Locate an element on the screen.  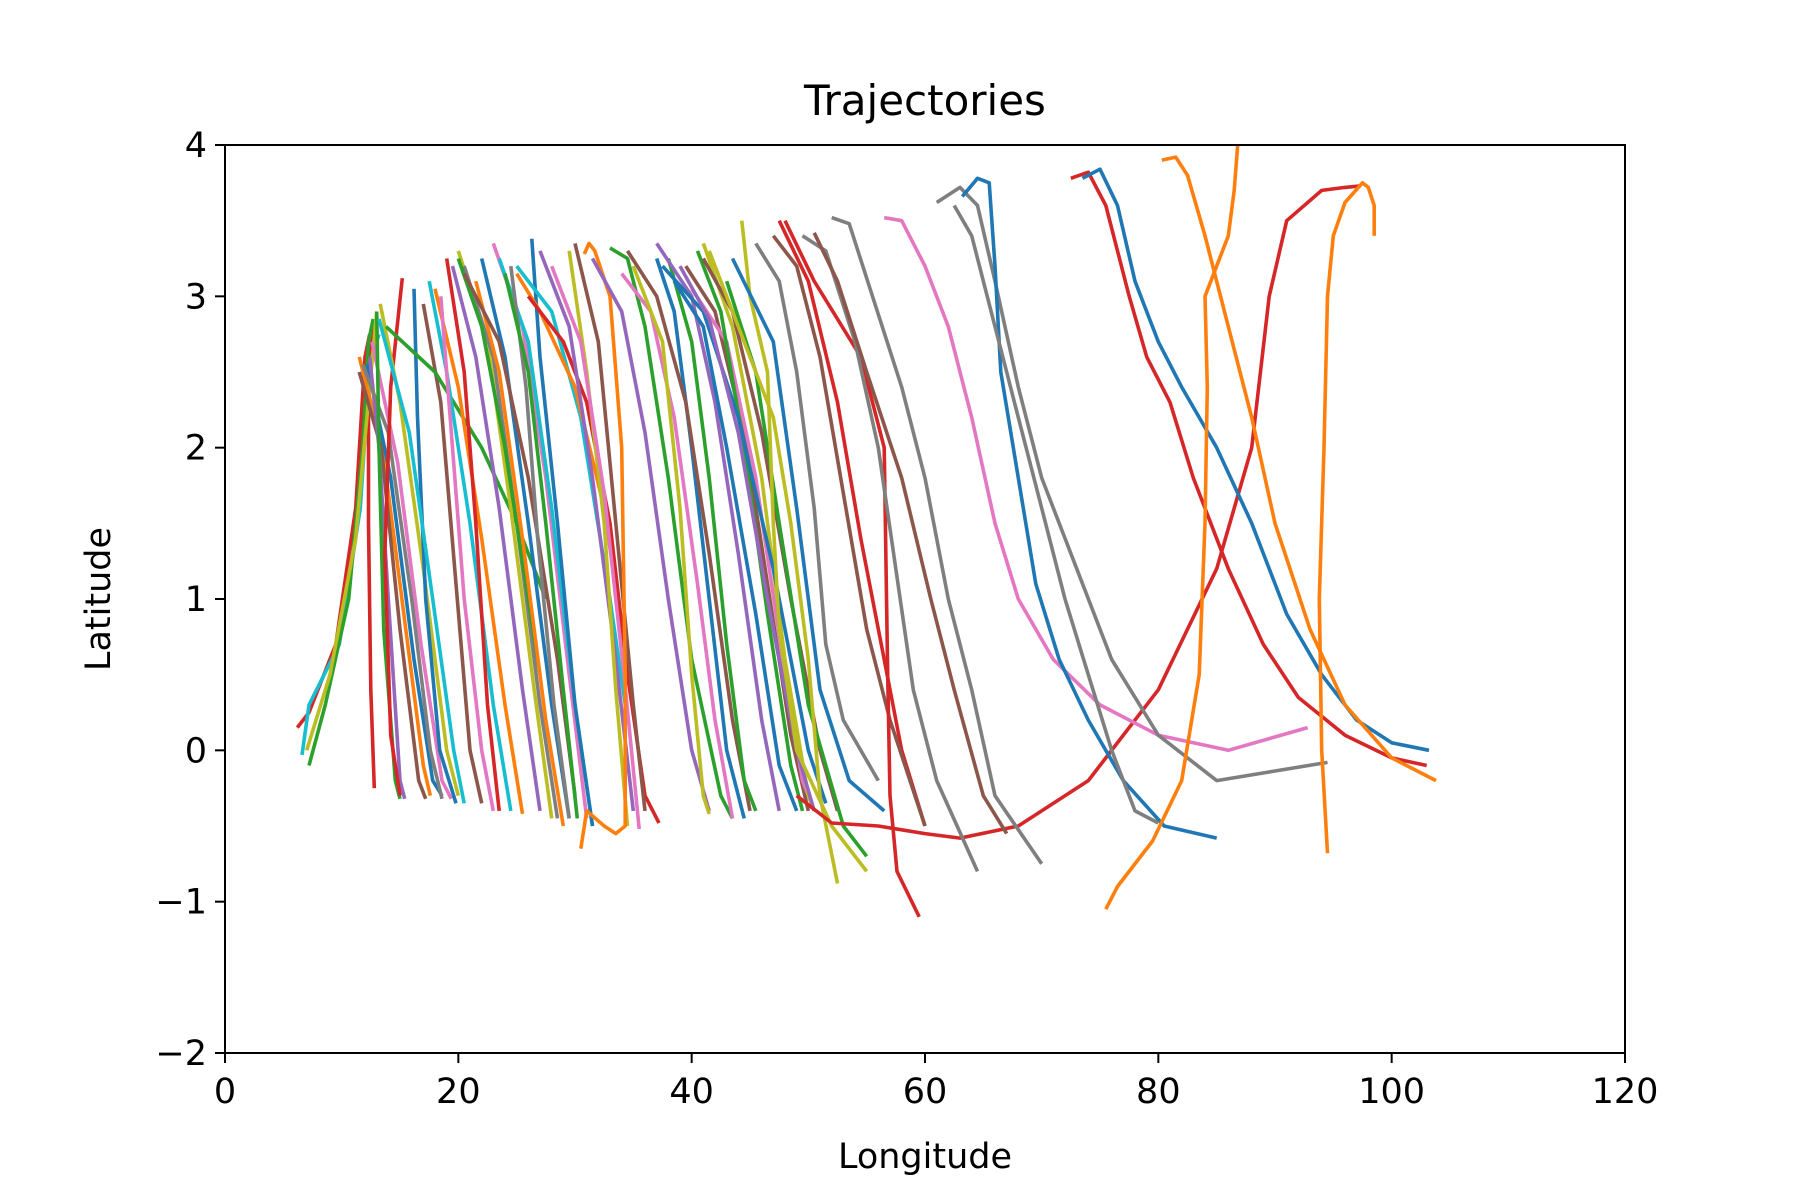
x-tick-label: 0 is located at coordinates (225, 1092).